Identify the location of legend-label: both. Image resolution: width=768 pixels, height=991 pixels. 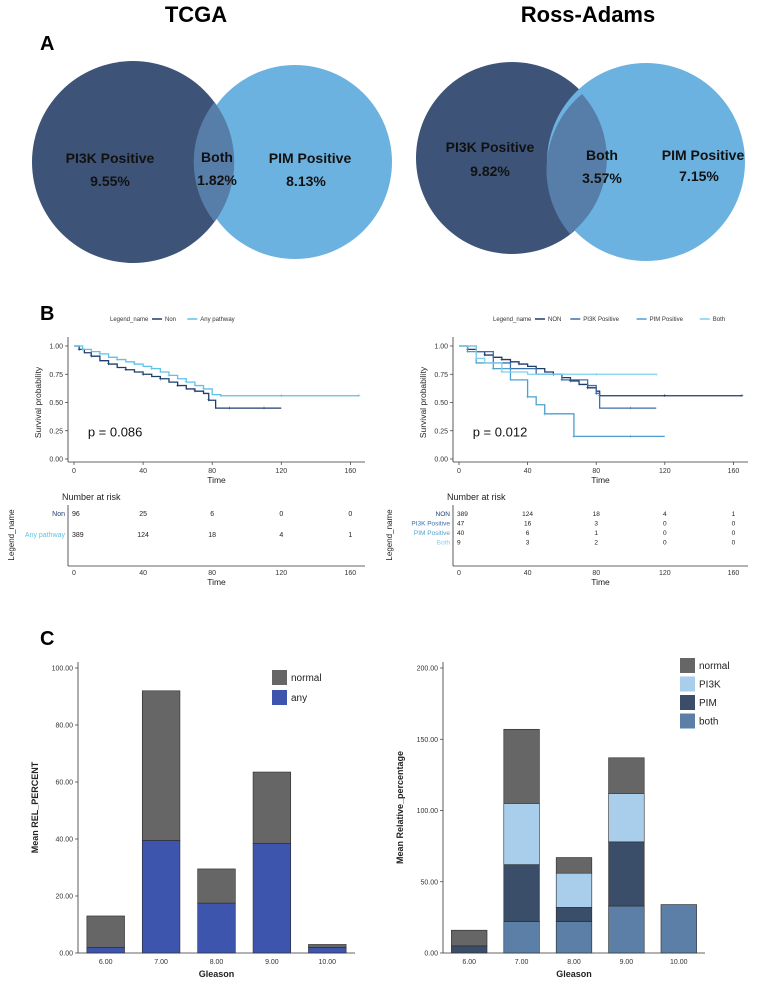
(708, 722).